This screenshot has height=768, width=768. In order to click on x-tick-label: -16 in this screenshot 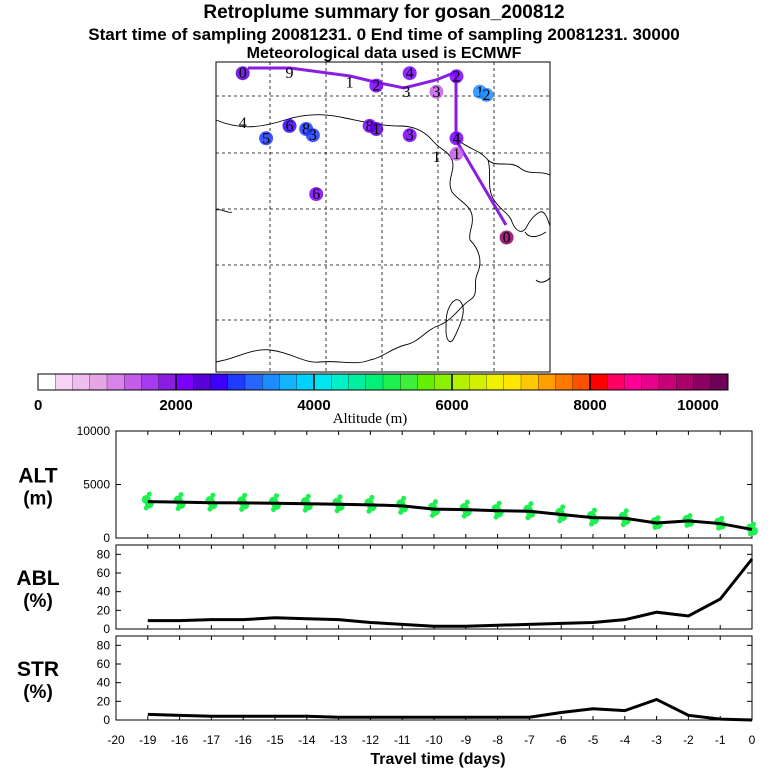, I will do `click(180, 740)`.